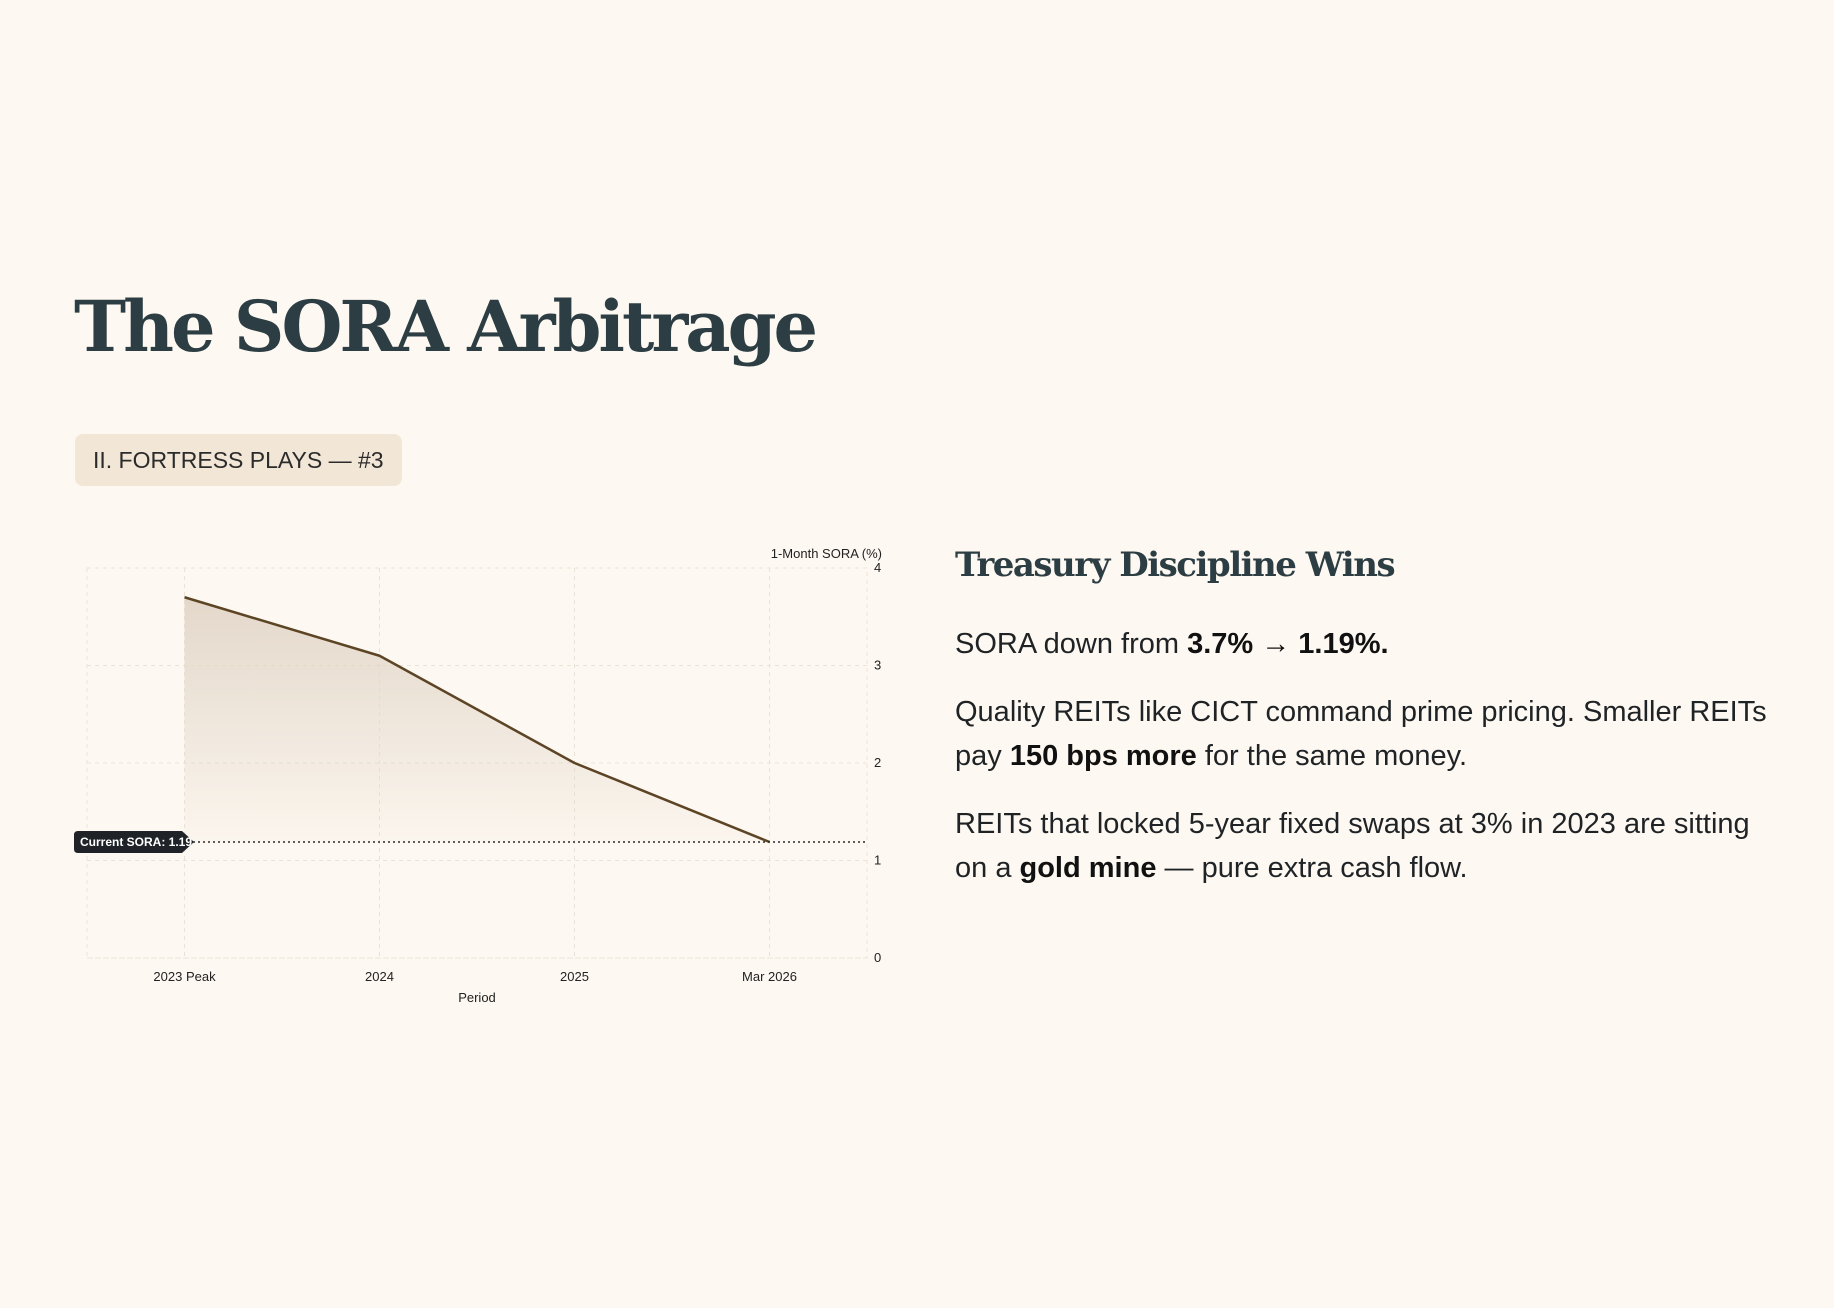  What do you see at coordinates (475, 976) in the screenshot?
I see `x-ticks: 2023 Peak 2024 2025 Mar 2026` at bounding box center [475, 976].